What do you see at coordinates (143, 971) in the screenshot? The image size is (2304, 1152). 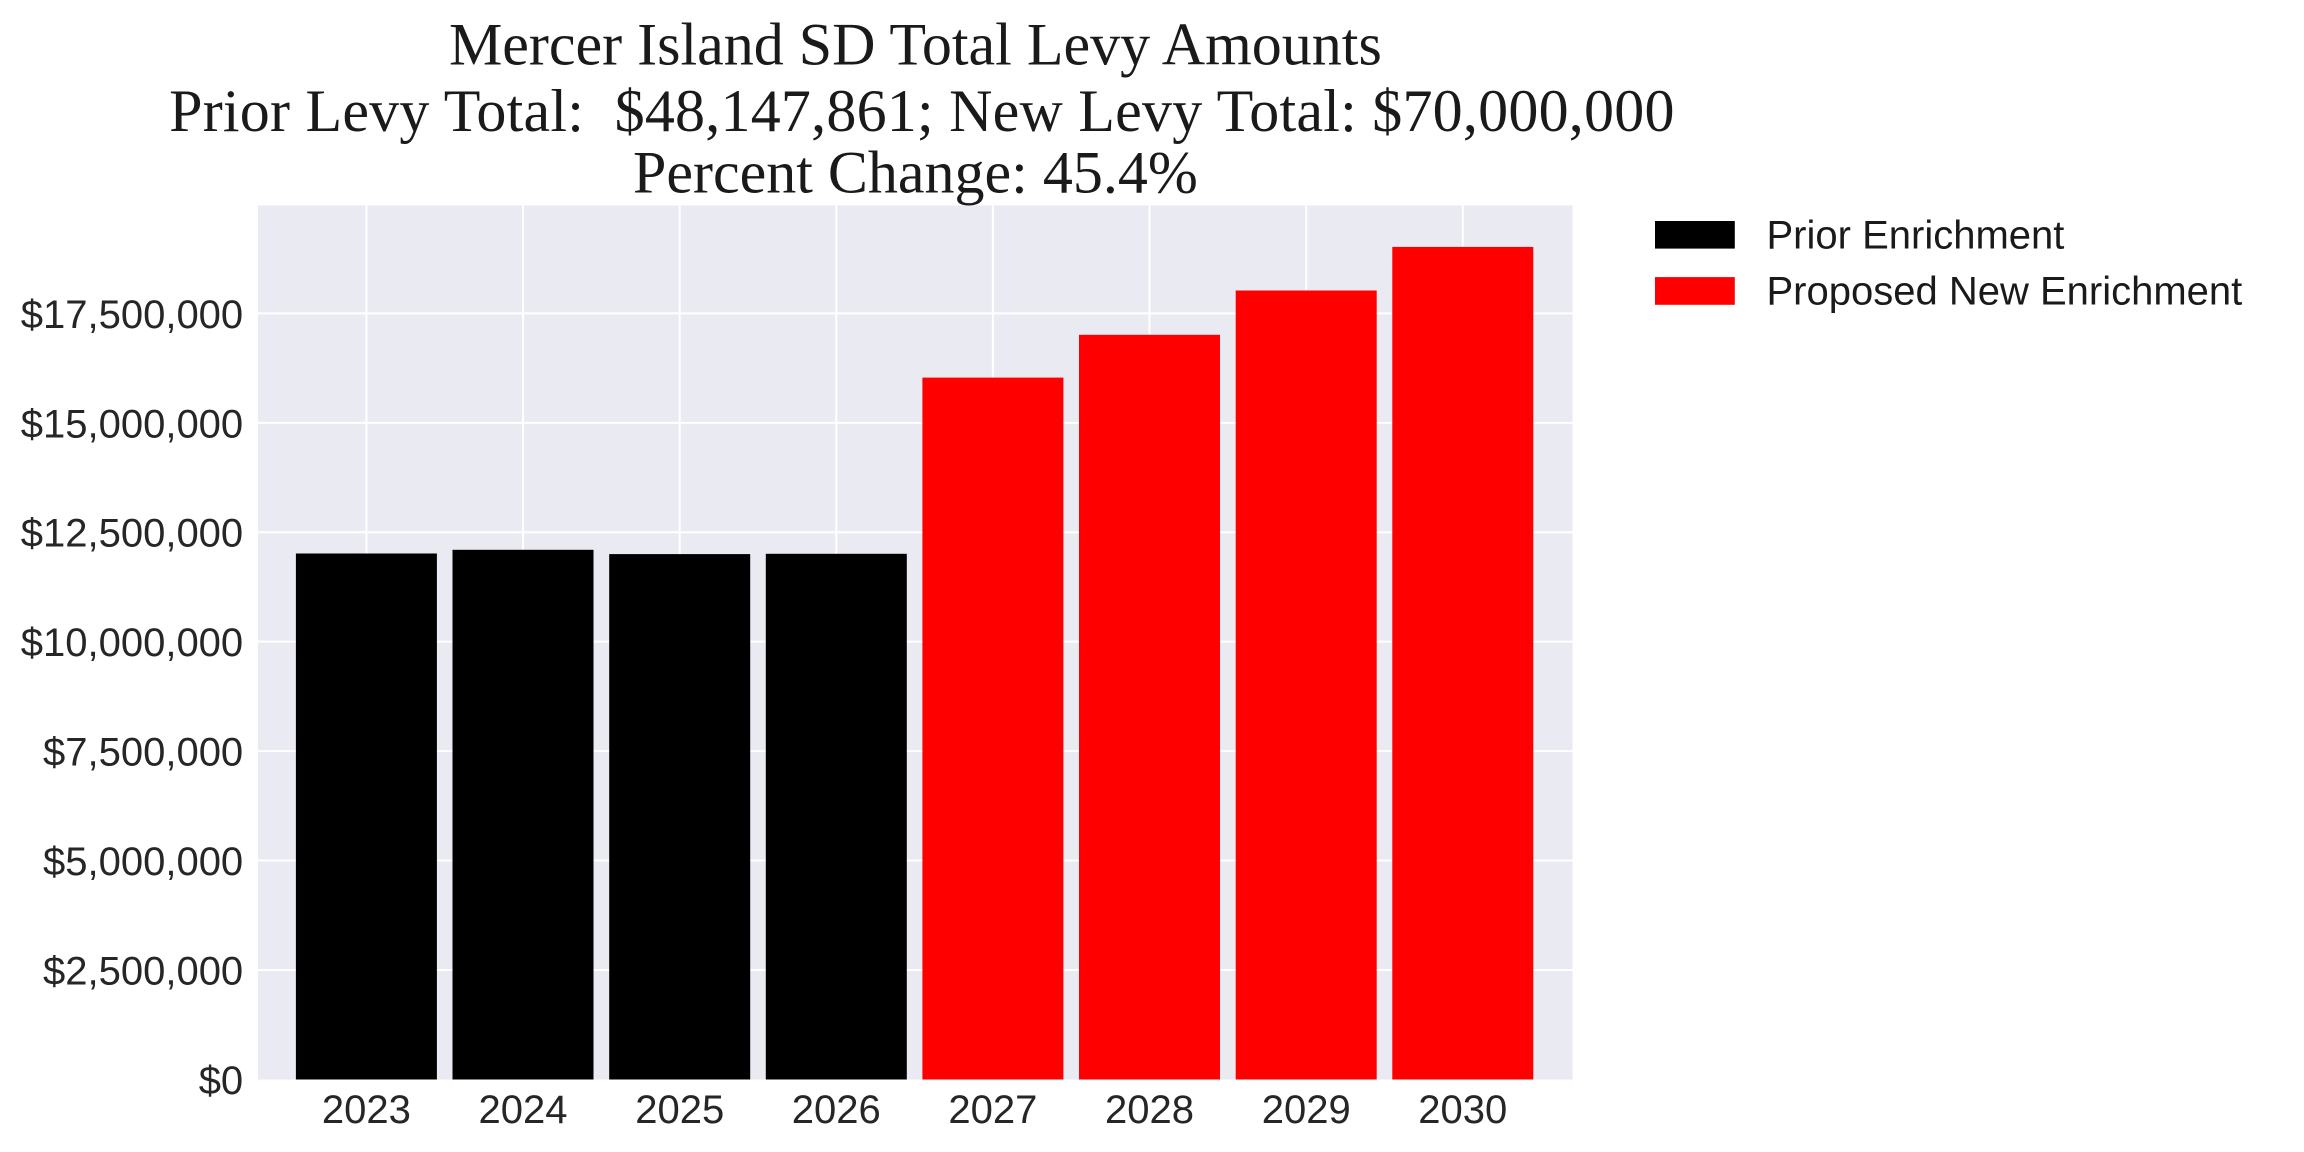 I see `svg-text: $2,500,000` at bounding box center [143, 971].